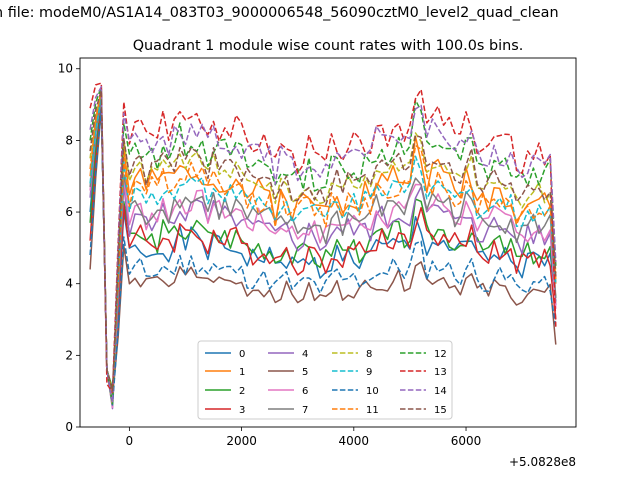  What do you see at coordinates (440, 410) in the screenshot?
I see `legend-label-15: 15` at bounding box center [440, 410].